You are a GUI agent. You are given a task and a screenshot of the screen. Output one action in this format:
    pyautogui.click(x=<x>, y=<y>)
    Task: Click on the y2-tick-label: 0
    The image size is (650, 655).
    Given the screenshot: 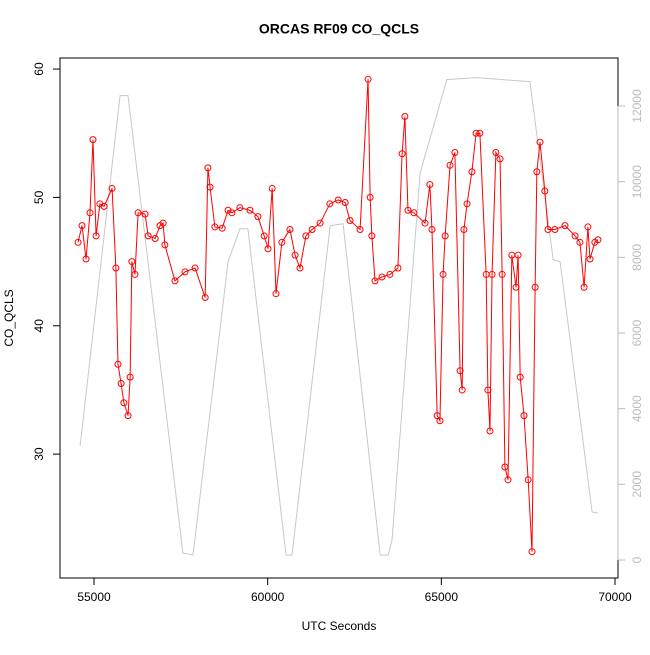 What is the action you would take?
    pyautogui.click(x=637, y=559)
    